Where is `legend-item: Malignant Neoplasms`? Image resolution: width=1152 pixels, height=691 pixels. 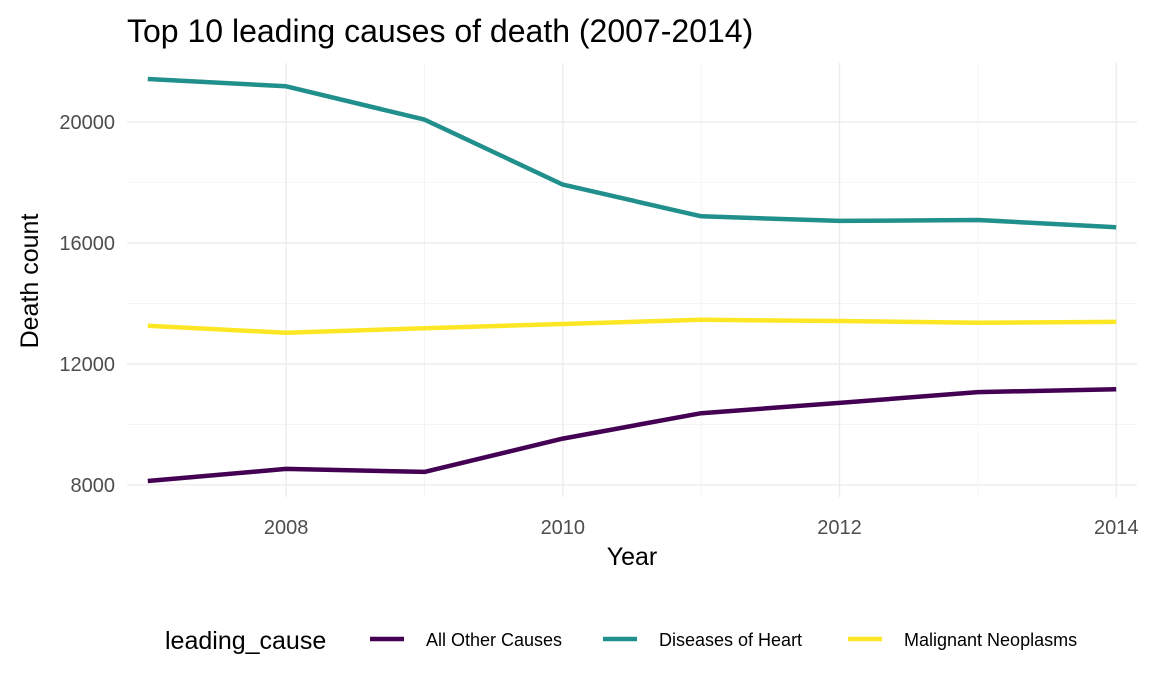 legend-item: Malignant Neoplasms is located at coordinates (962, 640).